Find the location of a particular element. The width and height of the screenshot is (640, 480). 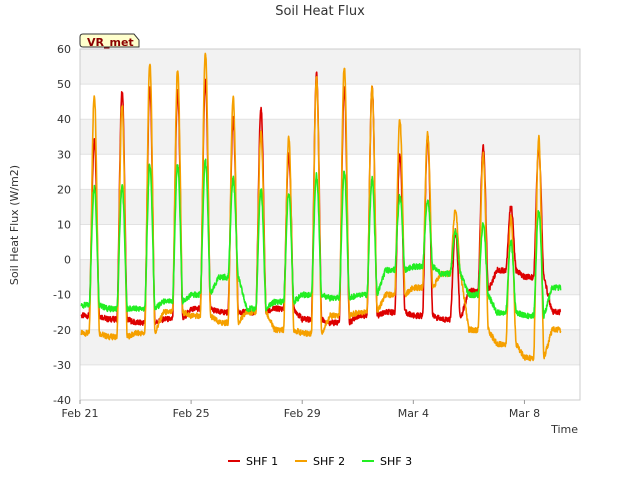

site-badge: VR_met is located at coordinates (109, 41).